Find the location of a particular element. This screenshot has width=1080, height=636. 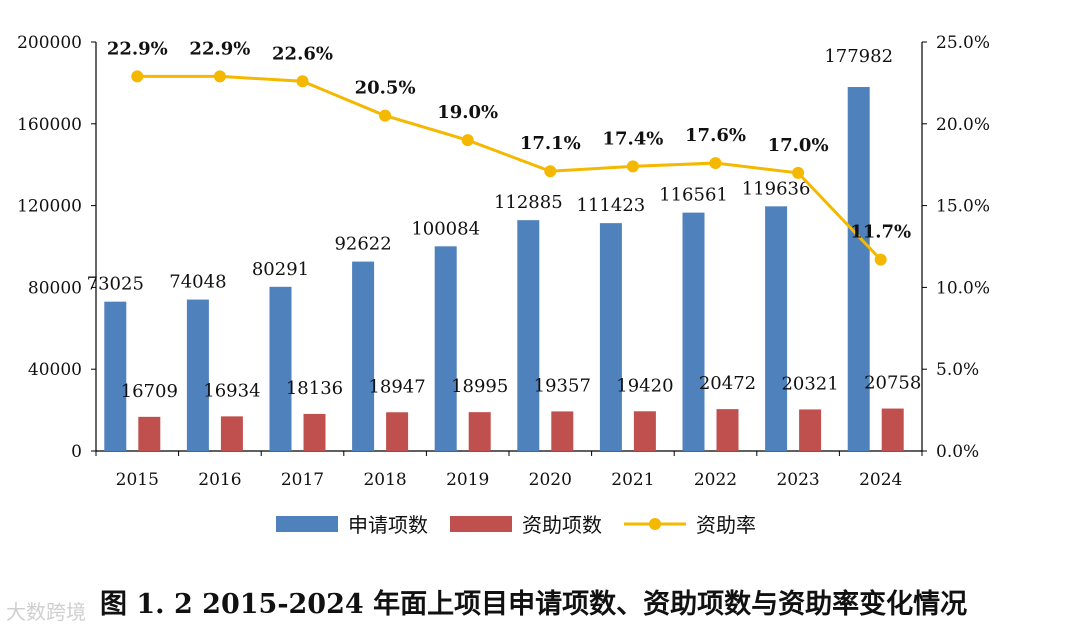

funding-rate-label: 17.1% is located at coordinates (550, 143).